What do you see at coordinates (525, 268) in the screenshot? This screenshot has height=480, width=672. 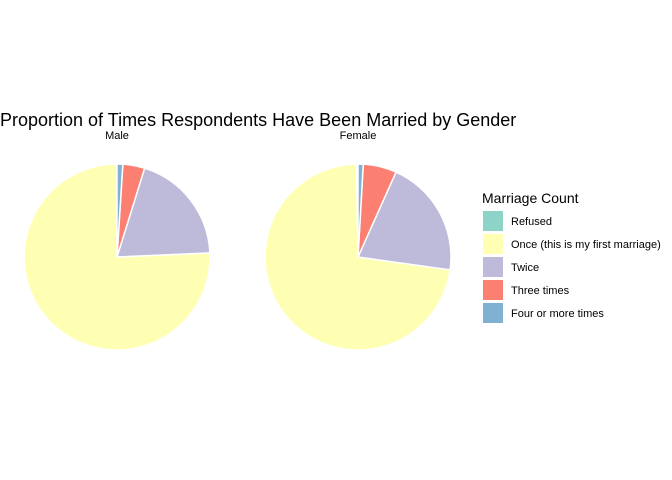 I see `legend-label-twice: Twice` at bounding box center [525, 268].